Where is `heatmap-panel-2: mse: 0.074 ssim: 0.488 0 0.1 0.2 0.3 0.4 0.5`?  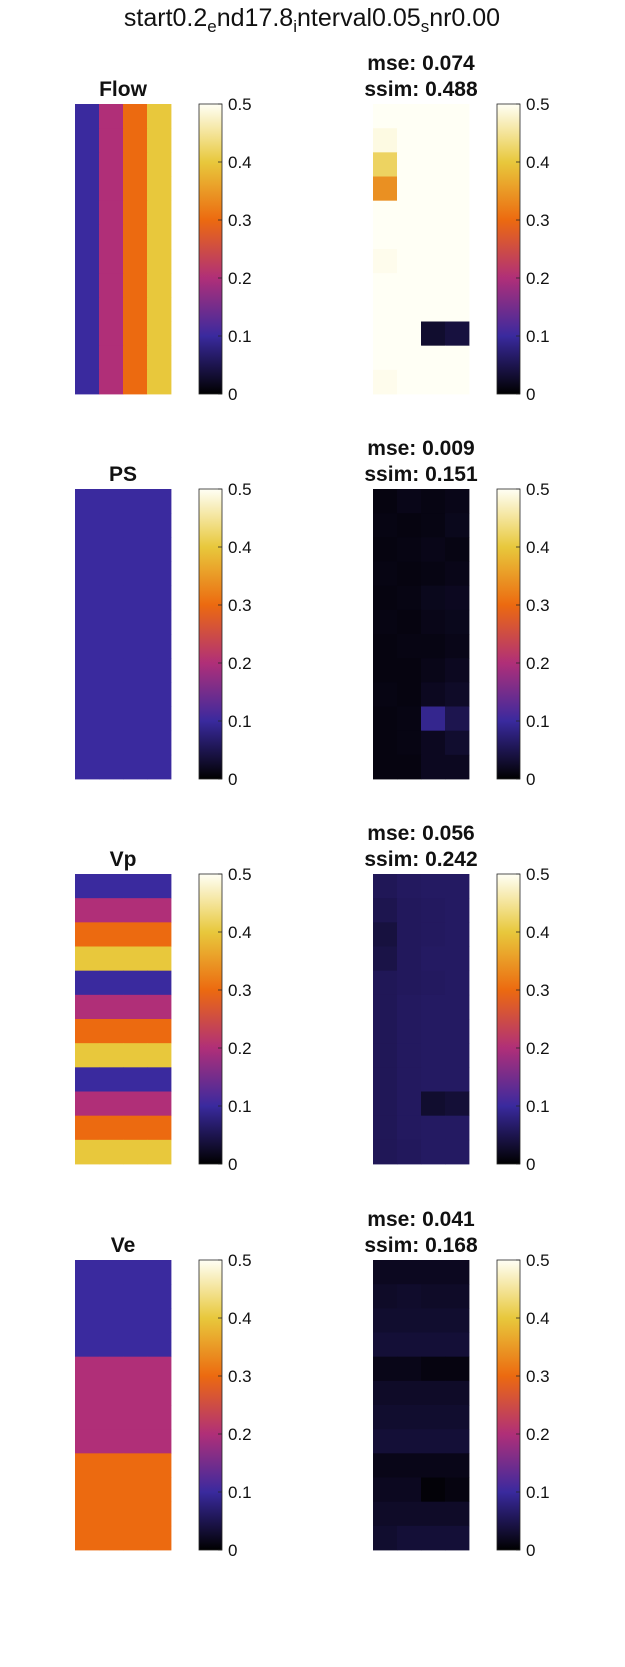
heatmap-panel-2: mse: 0.074 ssim: 0.488 0 0.1 0.2 0.3 0.4 0.5 is located at coordinates (456, 228).